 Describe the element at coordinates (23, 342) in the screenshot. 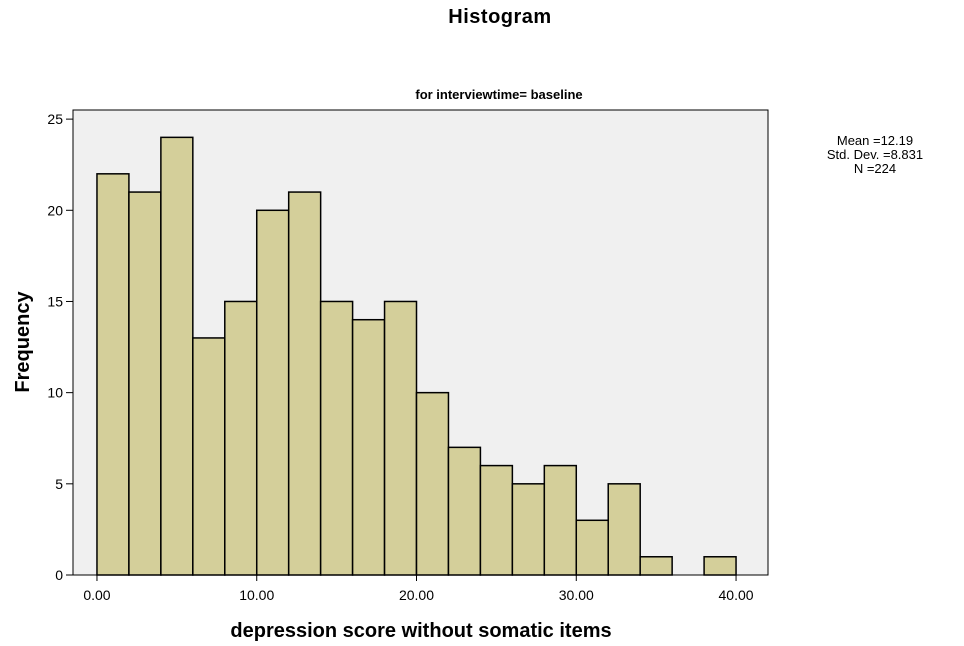

I see `y-axis-label: Frequency` at that location.